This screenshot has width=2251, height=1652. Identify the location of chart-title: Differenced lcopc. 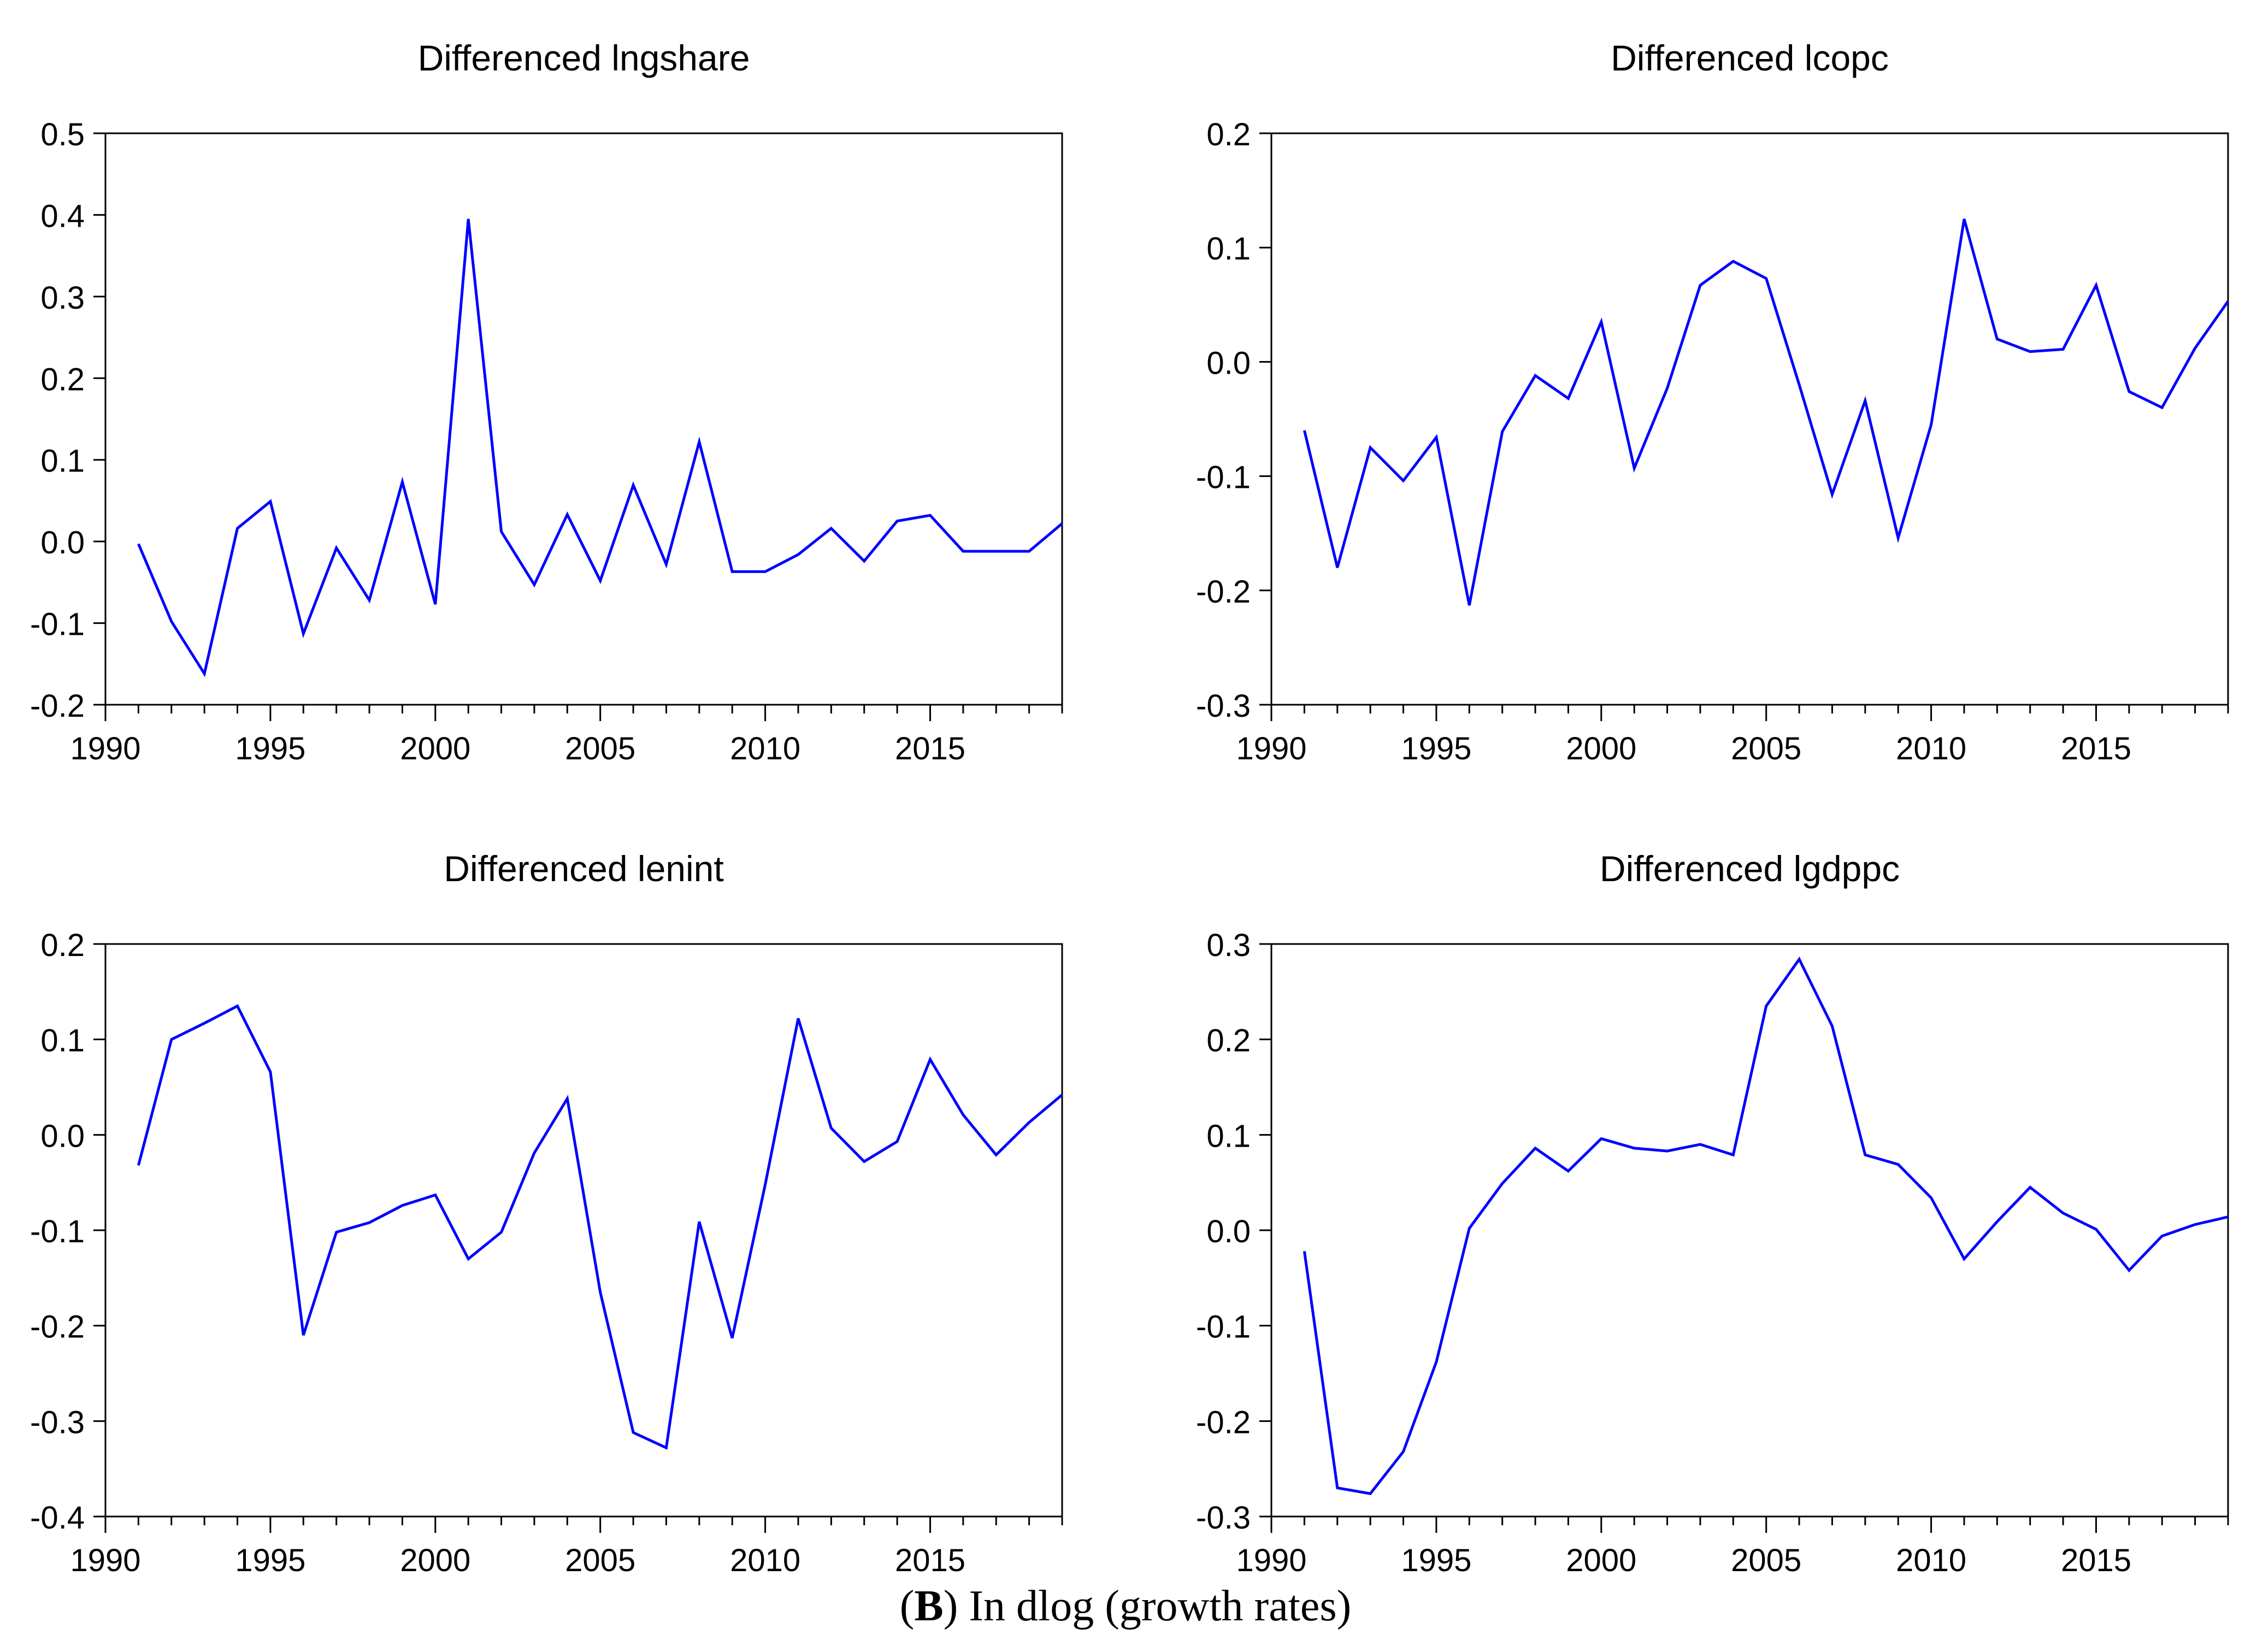
(1750, 58).